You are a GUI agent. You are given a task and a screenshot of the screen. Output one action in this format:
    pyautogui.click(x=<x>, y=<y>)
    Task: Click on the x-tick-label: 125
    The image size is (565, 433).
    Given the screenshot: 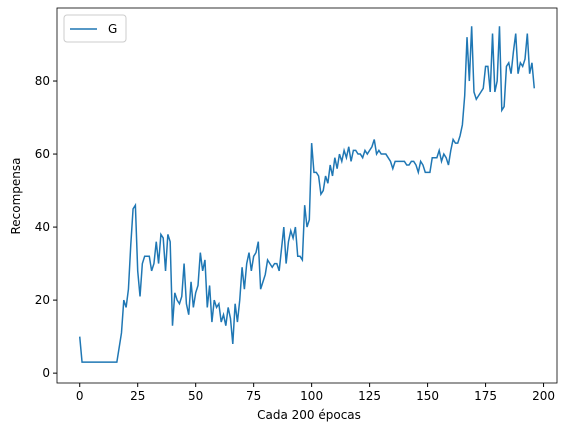 What is the action you would take?
    pyautogui.click(x=369, y=396)
    